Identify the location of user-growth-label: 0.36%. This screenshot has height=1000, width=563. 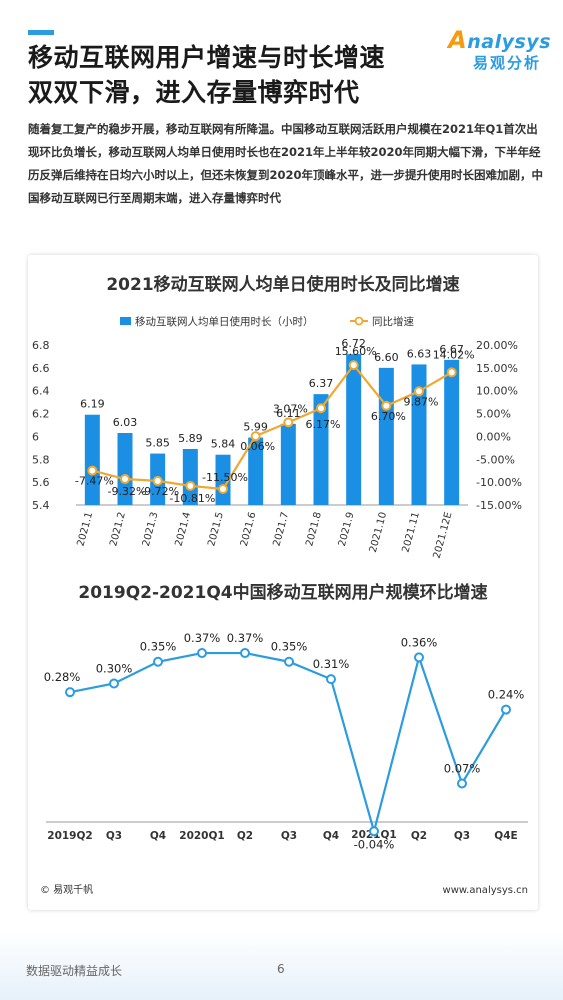
(419, 642).